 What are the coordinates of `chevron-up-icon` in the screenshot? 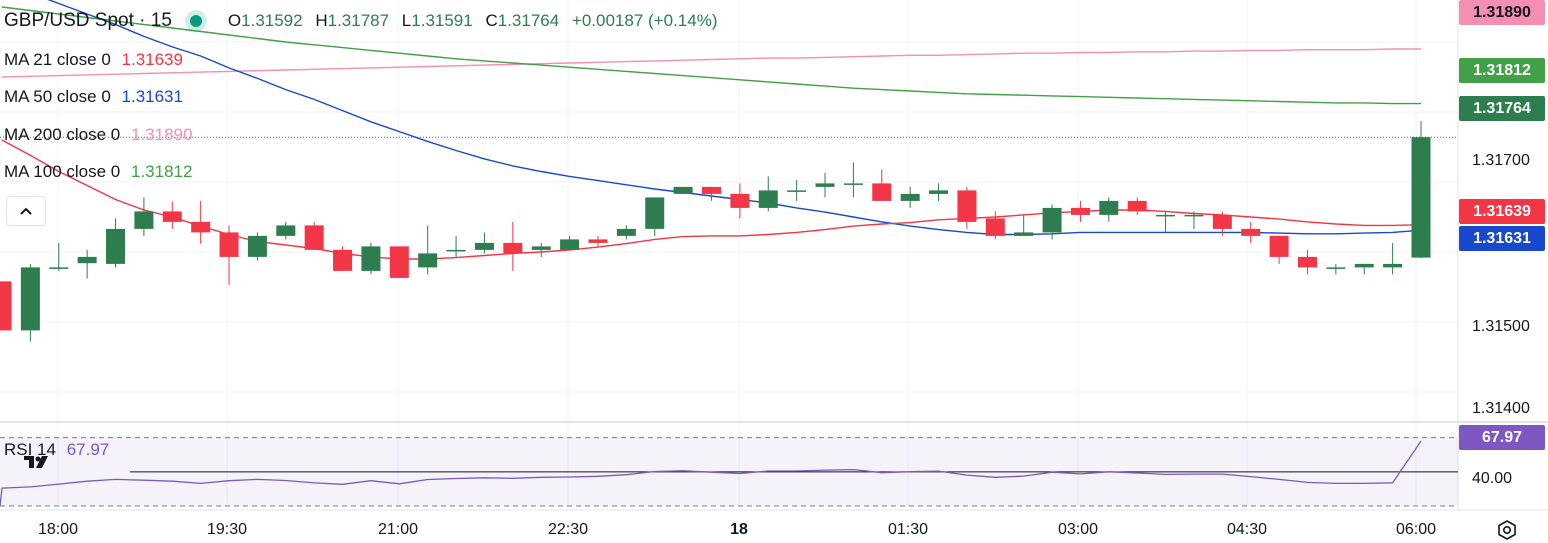 It's located at (26, 211).